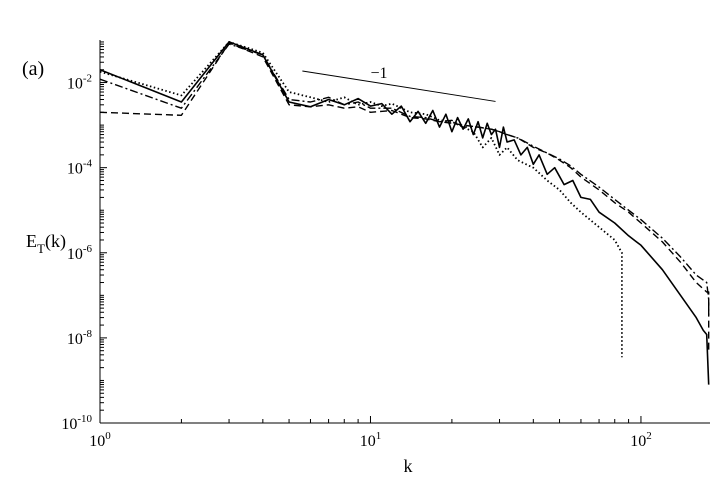 This screenshot has width=718, height=478. What do you see at coordinates (31, 241) in the screenshot?
I see `y-axis-label-base: E` at bounding box center [31, 241].